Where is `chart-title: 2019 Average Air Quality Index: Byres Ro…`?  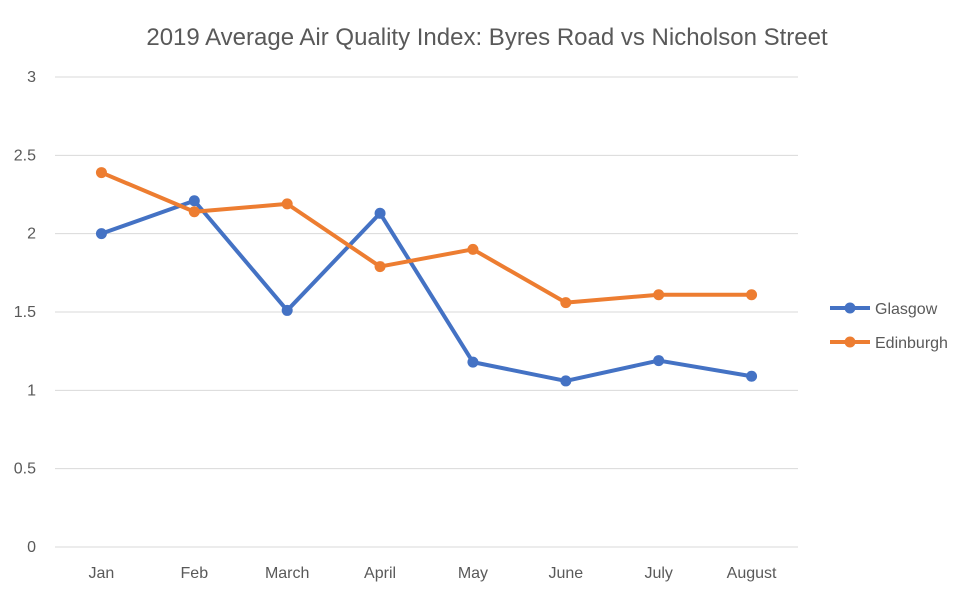
chart-title: 2019 Average Air Quality Index: Byres Ro… is located at coordinates (487, 37).